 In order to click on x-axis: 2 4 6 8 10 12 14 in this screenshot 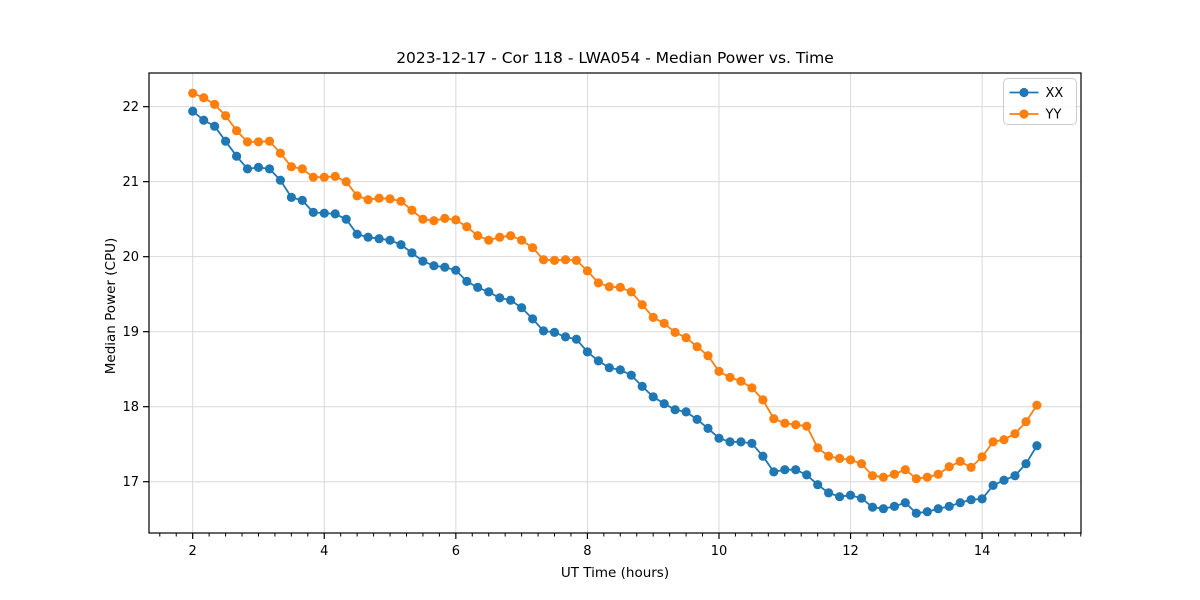, I will do `click(620, 546)`.